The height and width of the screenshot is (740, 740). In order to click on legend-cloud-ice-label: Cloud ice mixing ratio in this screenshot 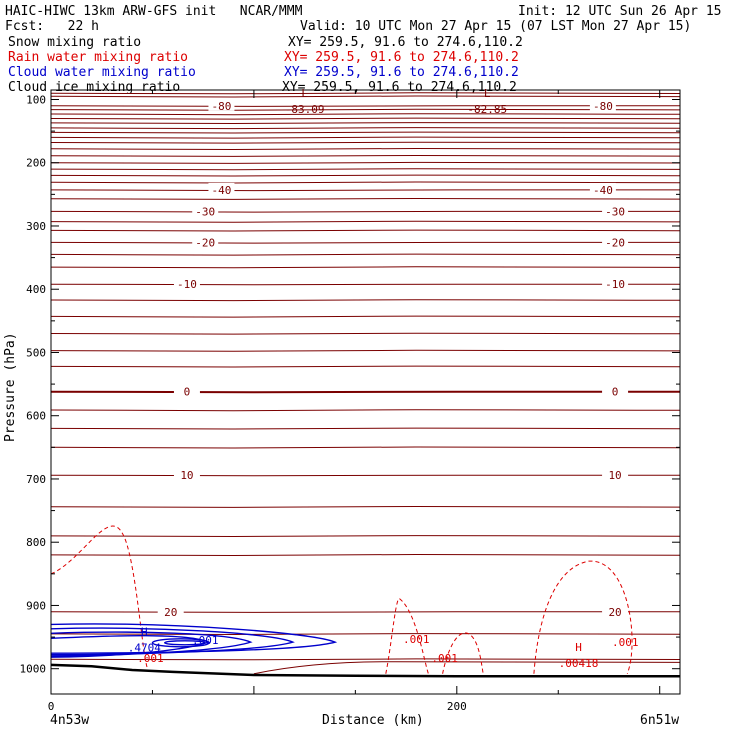, I will do `click(94, 87)`.